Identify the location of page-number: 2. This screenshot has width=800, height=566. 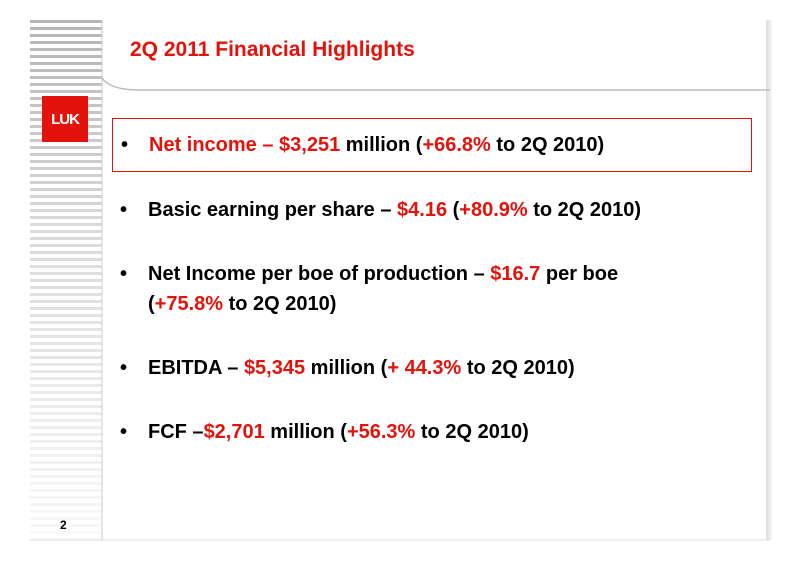
(63, 525).